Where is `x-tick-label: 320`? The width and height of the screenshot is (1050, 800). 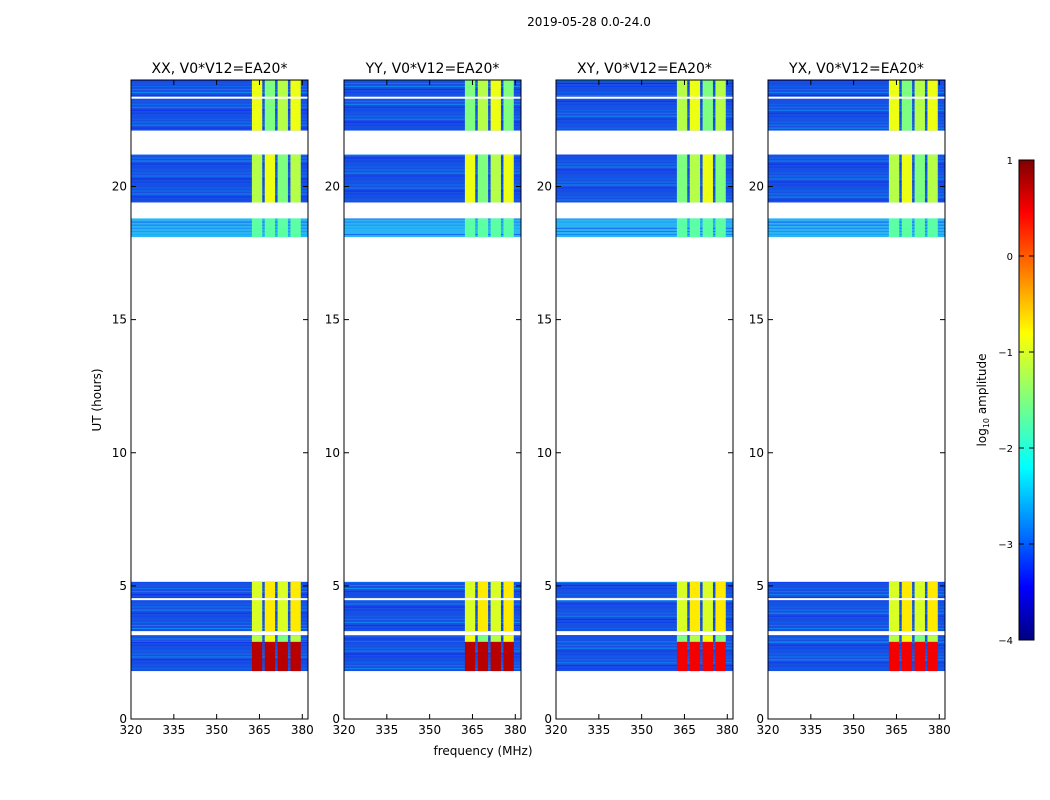 x-tick-label: 320 is located at coordinates (131, 730).